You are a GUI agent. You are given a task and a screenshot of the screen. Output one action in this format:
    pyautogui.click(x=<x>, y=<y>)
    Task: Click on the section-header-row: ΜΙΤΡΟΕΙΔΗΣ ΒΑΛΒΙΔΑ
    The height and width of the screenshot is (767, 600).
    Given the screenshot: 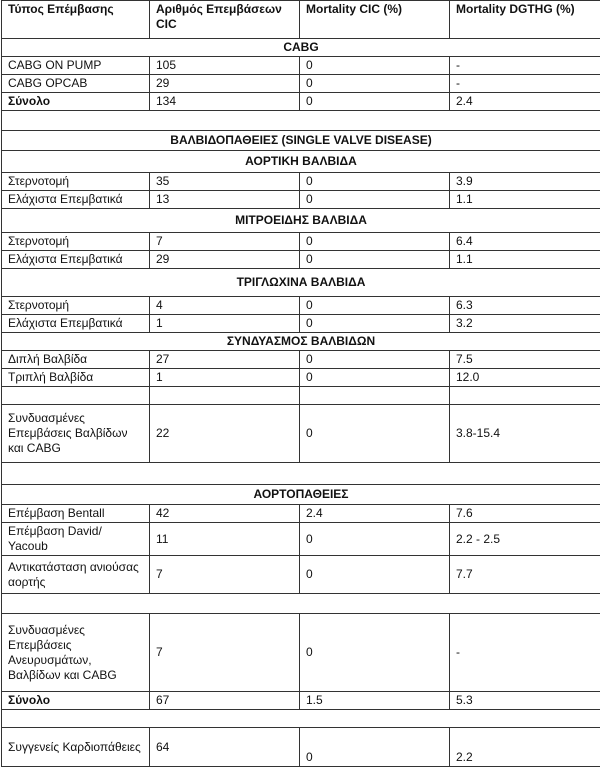 What is the action you would take?
    pyautogui.click(x=301, y=221)
    